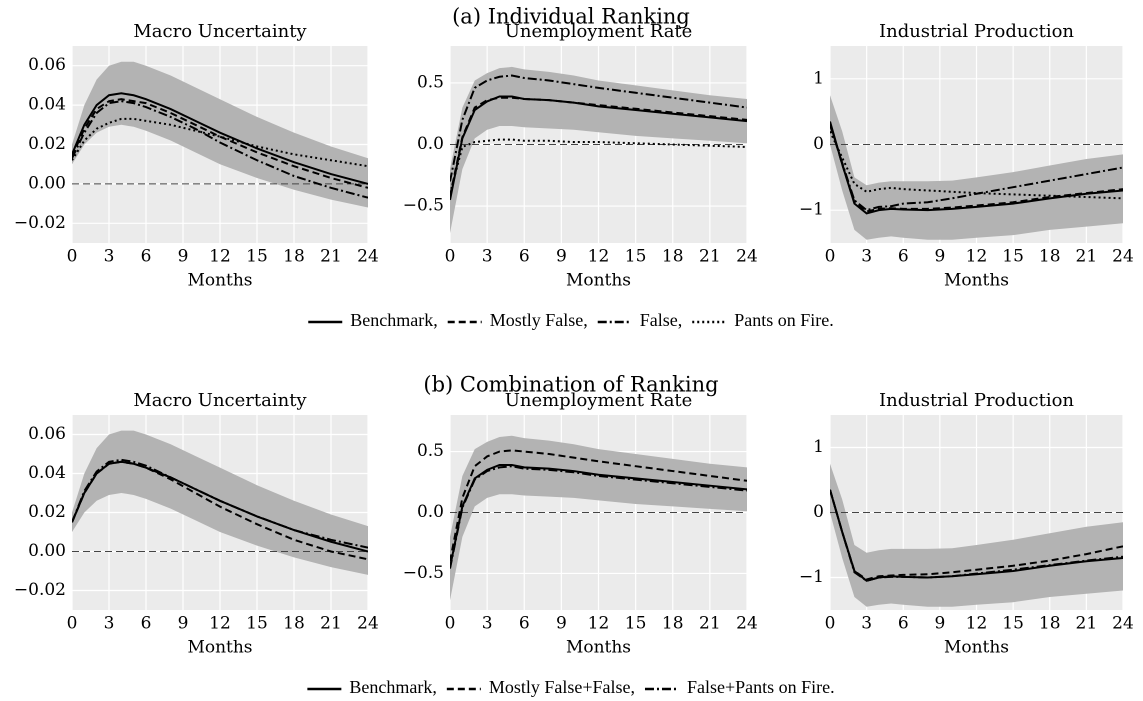  Describe the element at coordinates (562, 687) in the screenshot. I see `legend-label: Mostly False+False,` at that location.